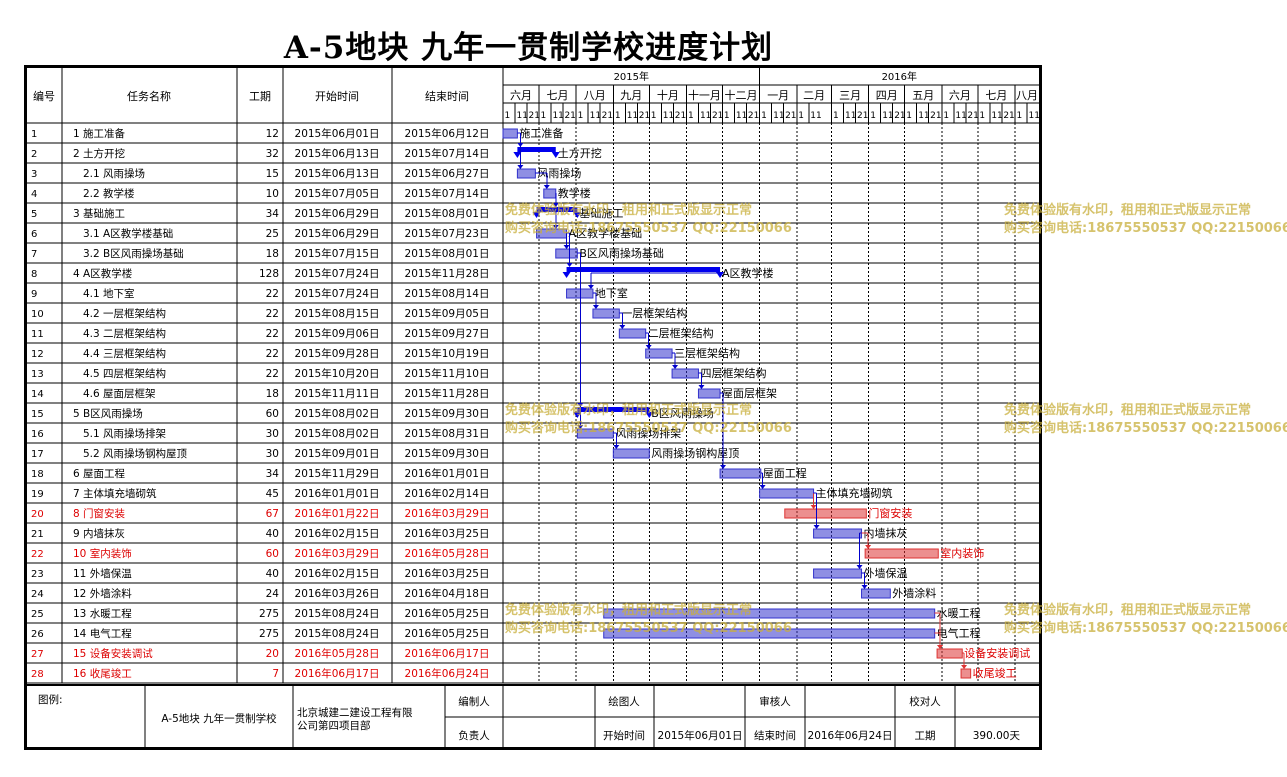 This screenshot has height=777, width=1287. Describe the element at coordinates (682, 413) in the screenshot. I see `bar-label: B区风雨操场` at that location.